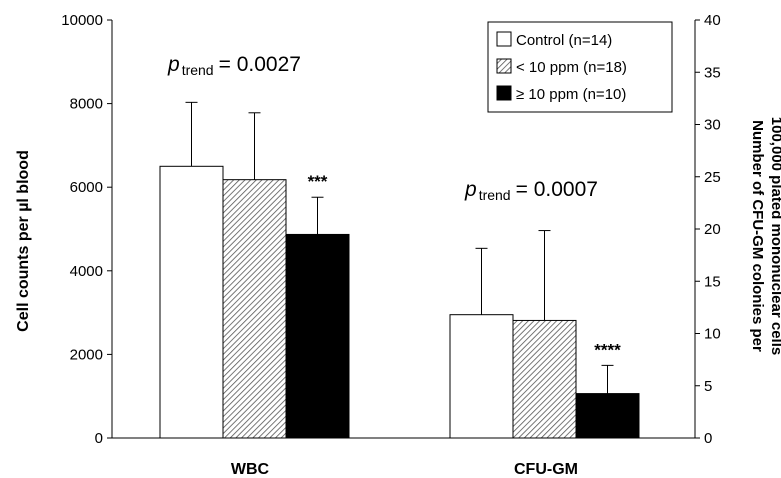 Image resolution: width=781 pixels, height=478 pixels. What do you see at coordinates (250, 469) in the screenshot?
I see `x-tick-label: WBC` at bounding box center [250, 469].